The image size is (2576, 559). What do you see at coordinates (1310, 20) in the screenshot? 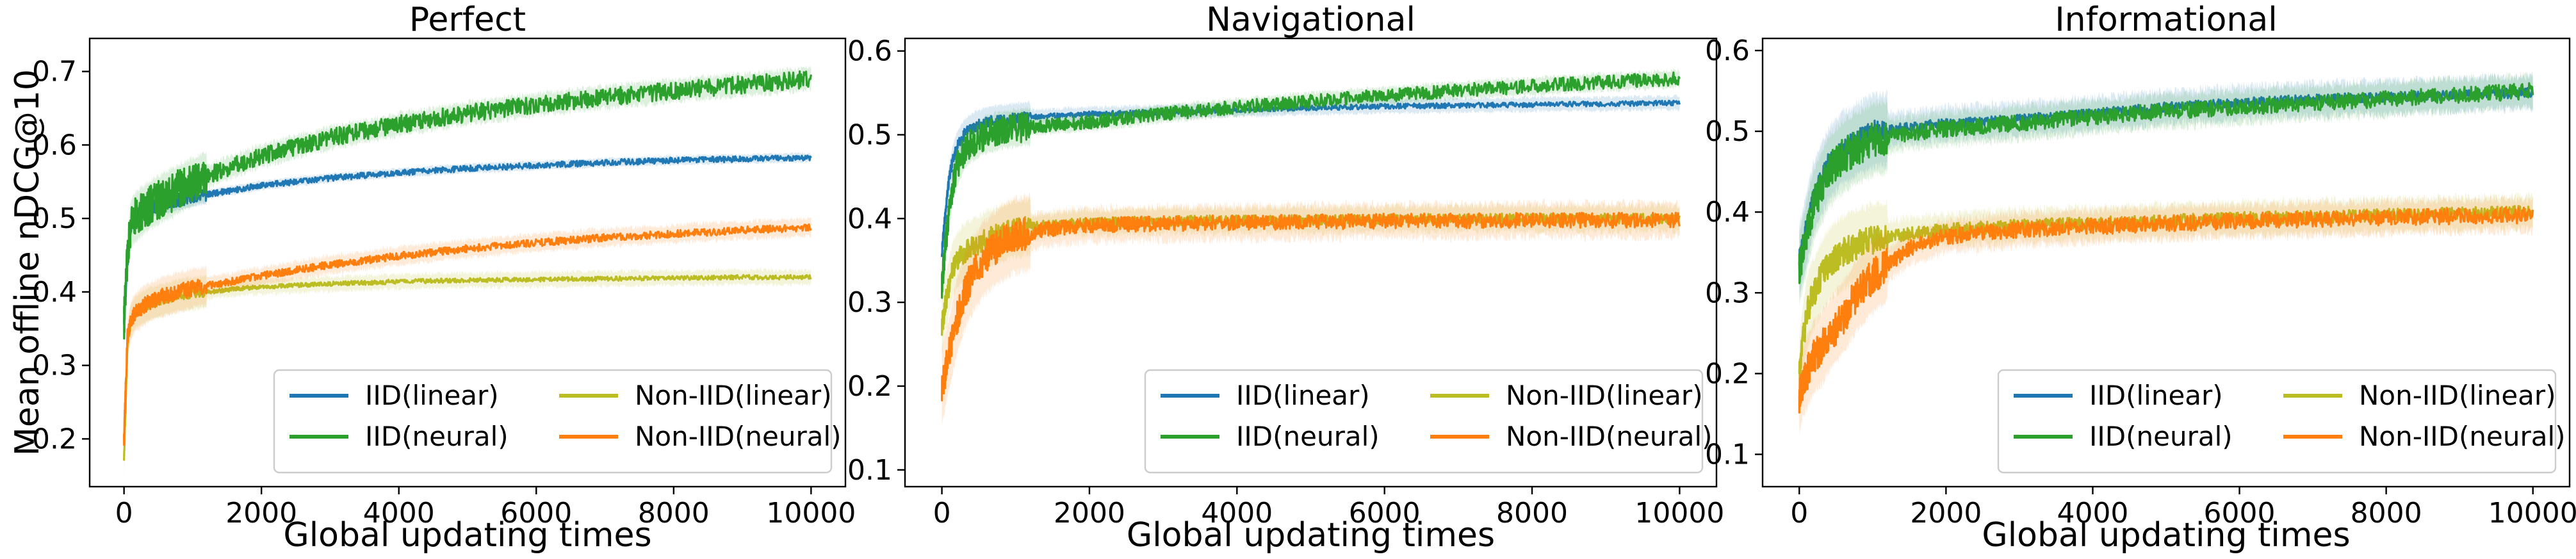
I see `panel-title: Navigational` at bounding box center [1310, 20].